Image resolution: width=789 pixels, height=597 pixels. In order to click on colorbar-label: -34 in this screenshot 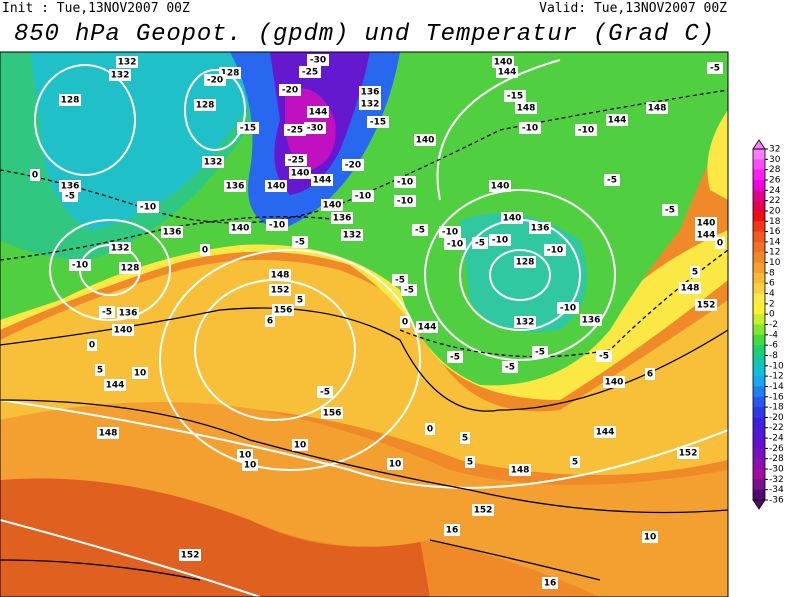, I will do `click(776, 490)`.